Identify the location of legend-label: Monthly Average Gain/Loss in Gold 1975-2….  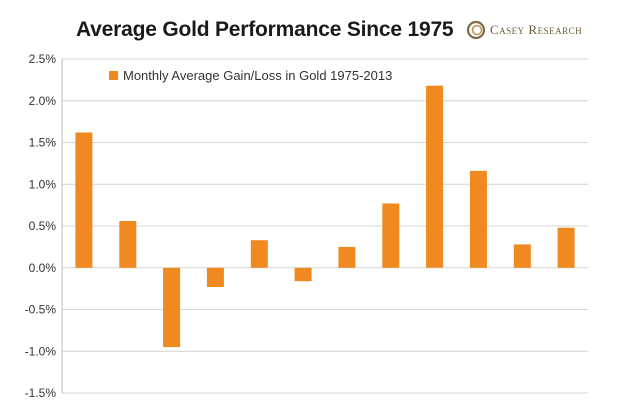
(257, 75).